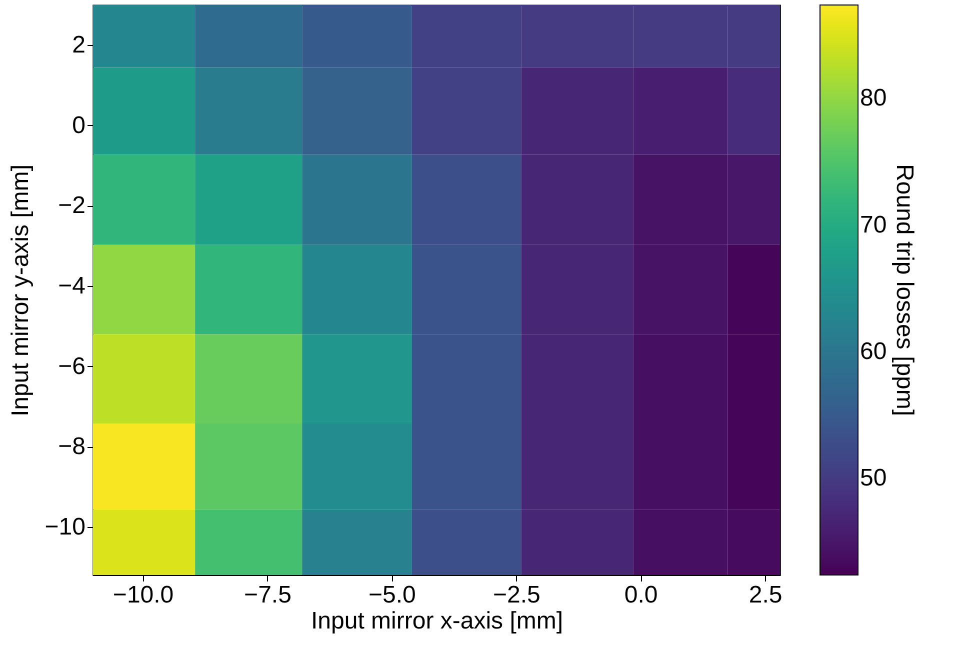  I want to click on x-tick-label: −2.5, so click(516, 595).